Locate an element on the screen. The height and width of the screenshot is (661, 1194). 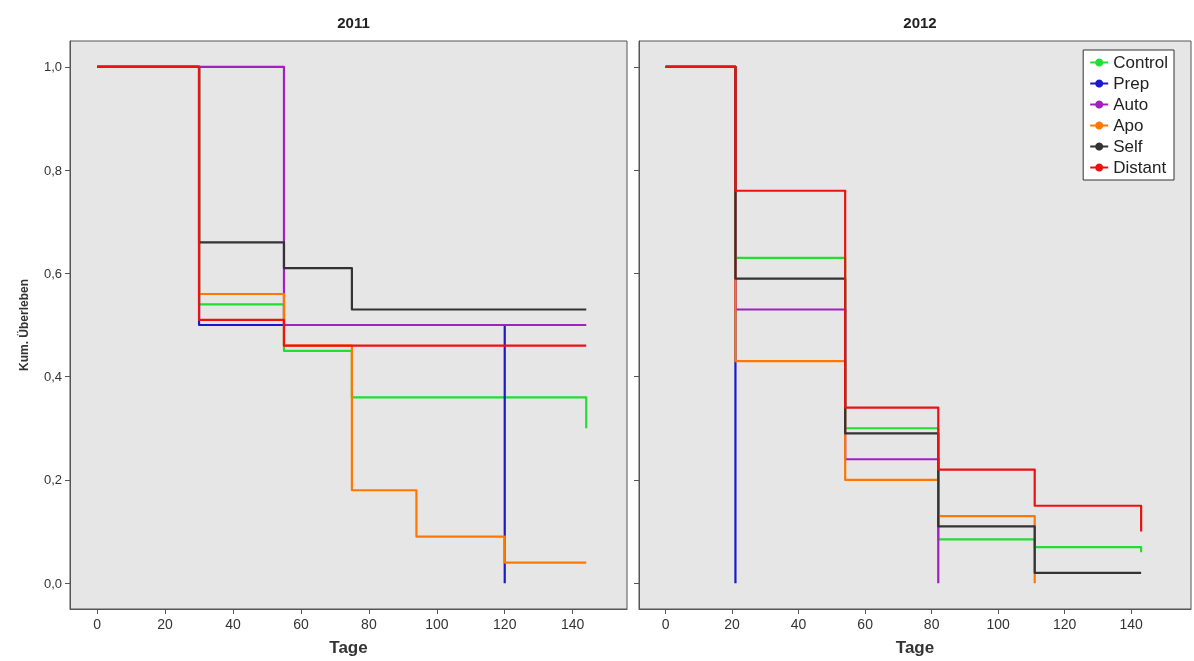
legend-label: Self is located at coordinates (1128, 146).